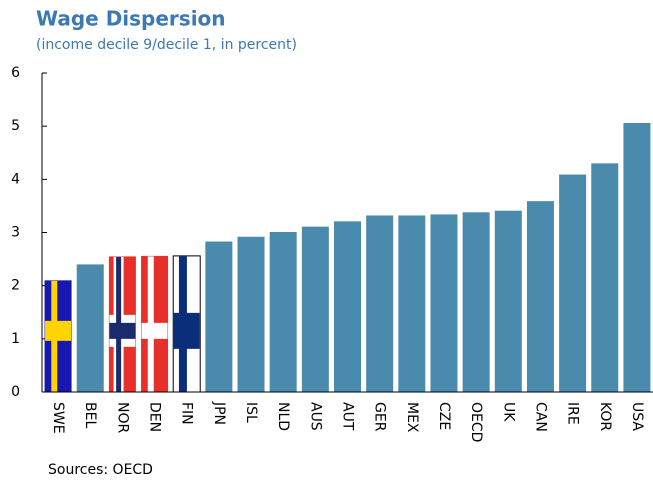  What do you see at coordinates (166, 45) in the screenshot?
I see `chart-subtitle: (income decile 9/decile 1, in percent)` at bounding box center [166, 45].